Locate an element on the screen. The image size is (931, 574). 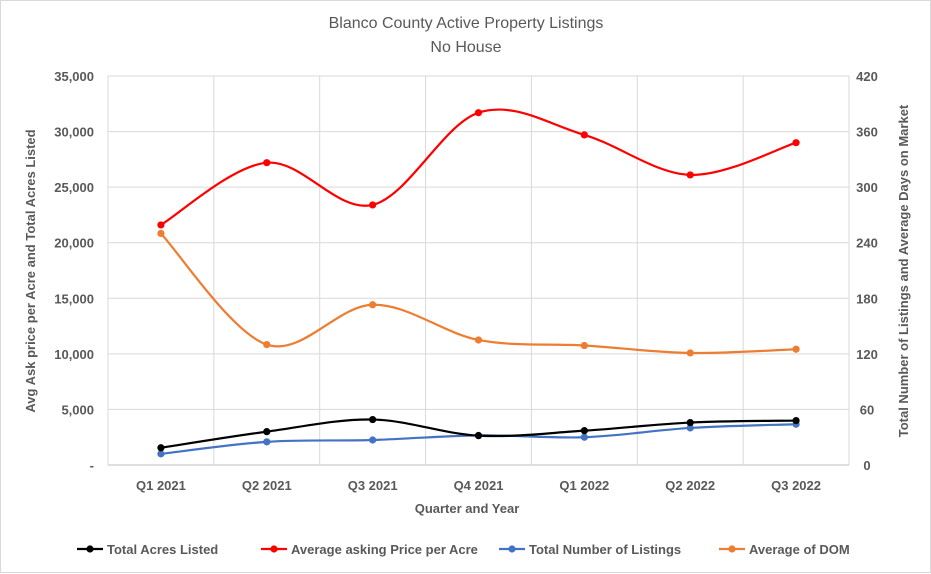
y2-tick-label: 300 is located at coordinates (867, 187).